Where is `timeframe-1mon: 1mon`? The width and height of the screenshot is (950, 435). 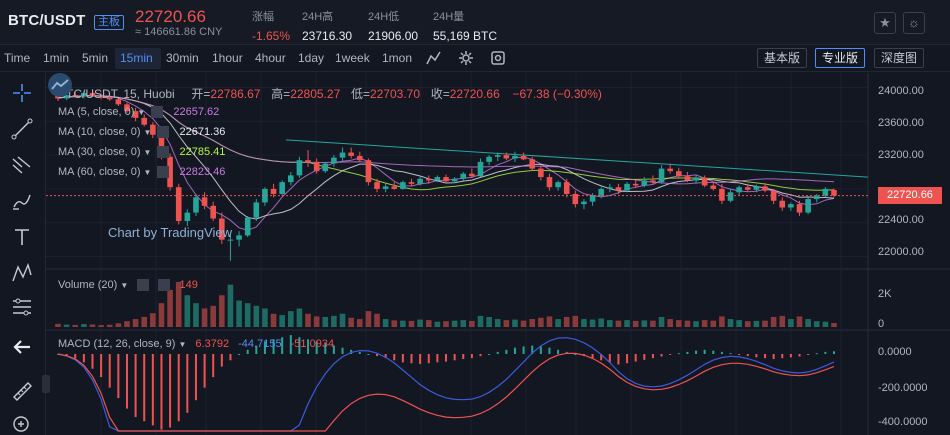 timeframe-1mon: 1mon is located at coordinates (397, 58).